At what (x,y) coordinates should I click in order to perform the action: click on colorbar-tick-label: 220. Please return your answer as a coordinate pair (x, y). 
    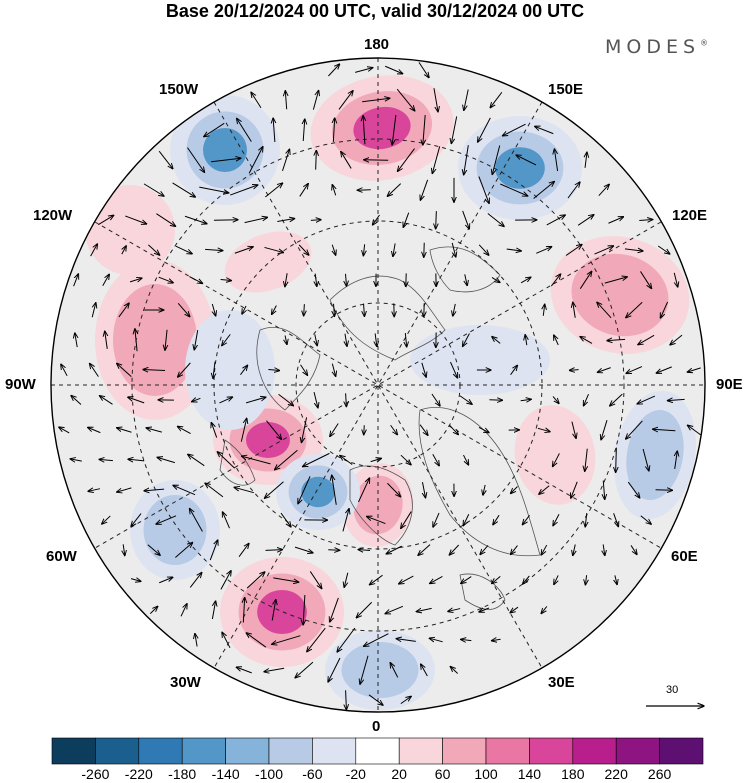
    Looking at the image, I should click on (616, 774).